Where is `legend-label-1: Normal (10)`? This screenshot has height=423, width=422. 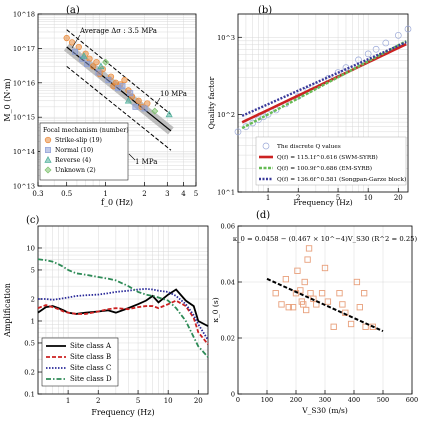 legend-label-1: Normal (10) is located at coordinates (74, 150).